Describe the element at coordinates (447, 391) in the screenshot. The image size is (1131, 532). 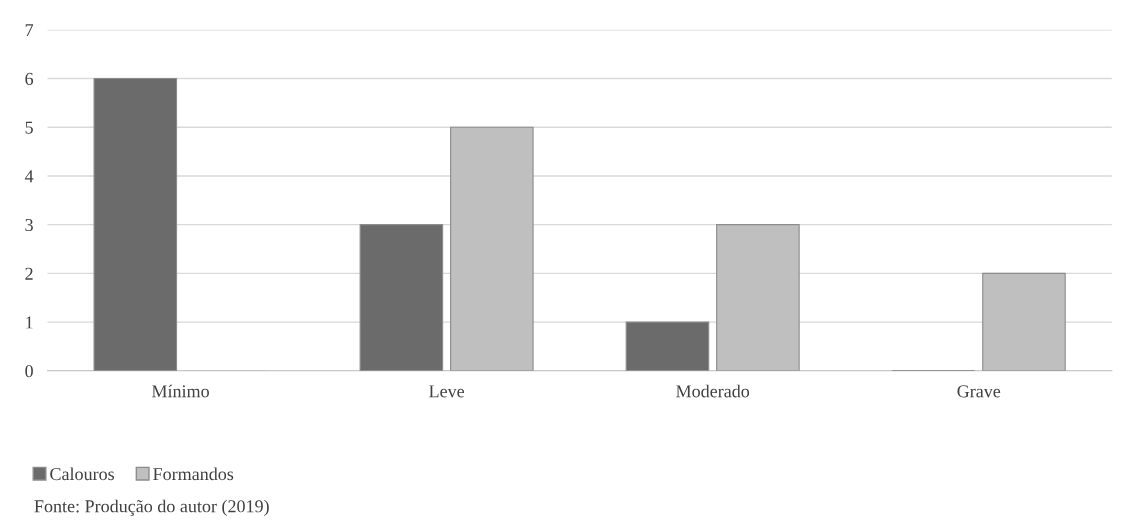
I see `x-tick-label: Leve` at that location.